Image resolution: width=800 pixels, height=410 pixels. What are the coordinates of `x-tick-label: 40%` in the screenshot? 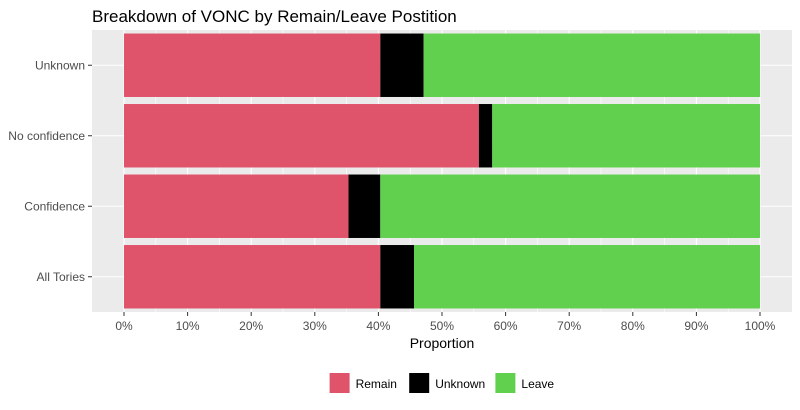 It's located at (378, 326).